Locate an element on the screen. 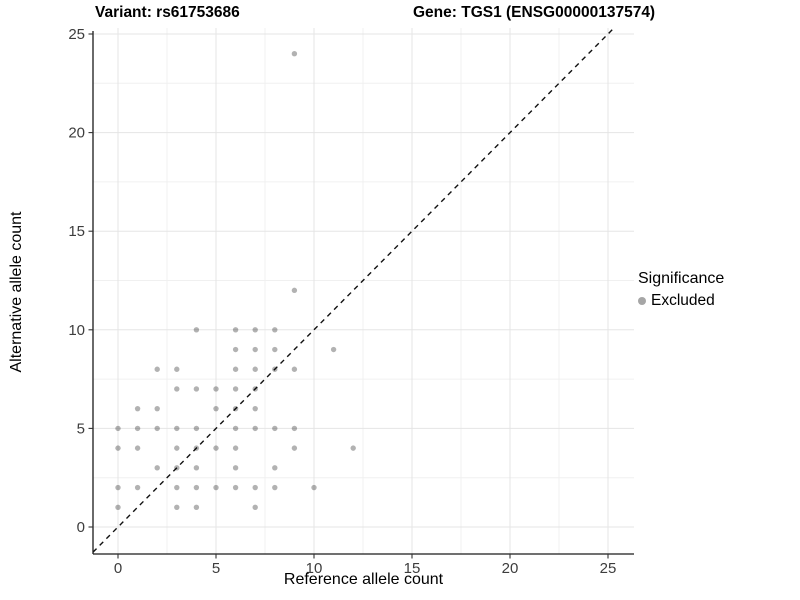 The image size is (800, 600). y-tick-label: 5 is located at coordinates (81, 428).